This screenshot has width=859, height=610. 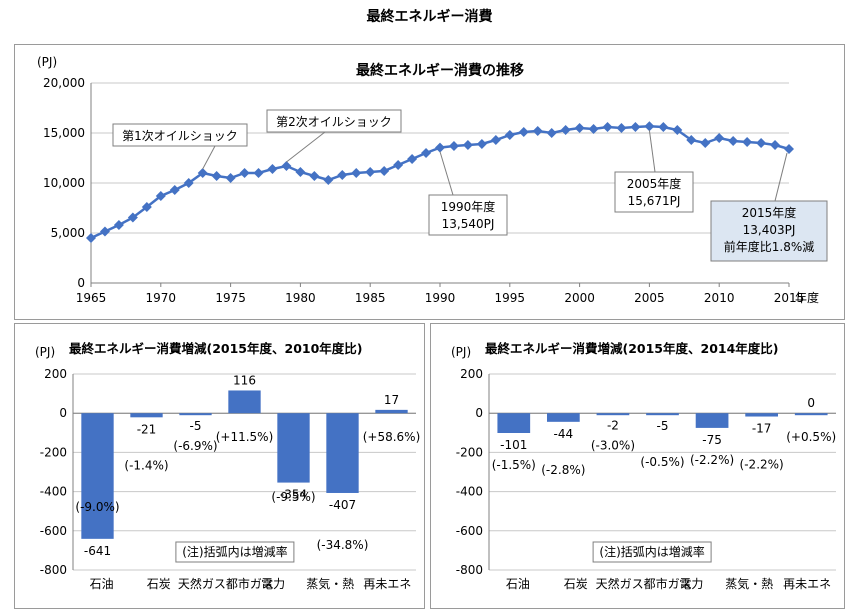 What do you see at coordinates (68, 233) in the screenshot?
I see `y-tick-label: 5,000` at bounding box center [68, 233].